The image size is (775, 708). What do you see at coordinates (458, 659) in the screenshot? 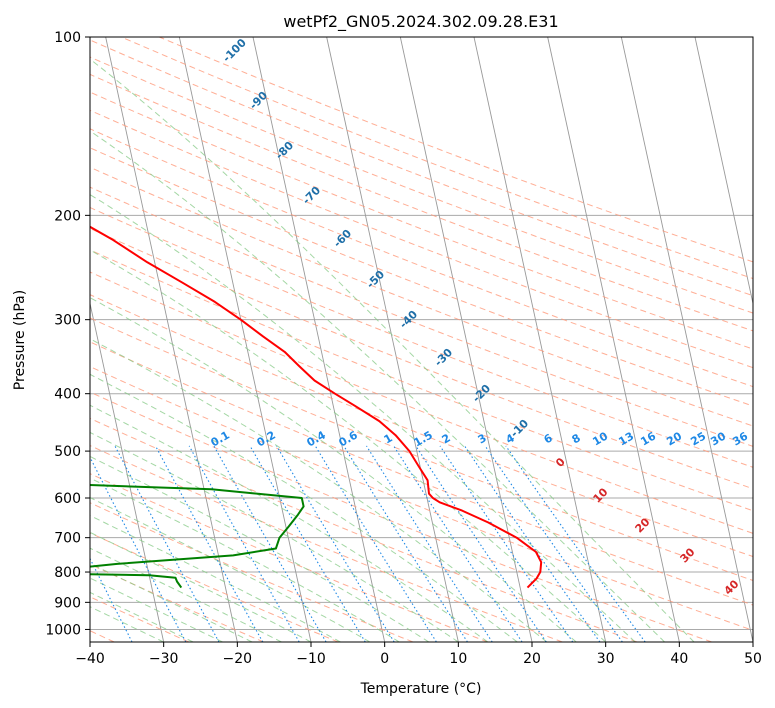
I see `x-tick-label: 10` at bounding box center [458, 659].